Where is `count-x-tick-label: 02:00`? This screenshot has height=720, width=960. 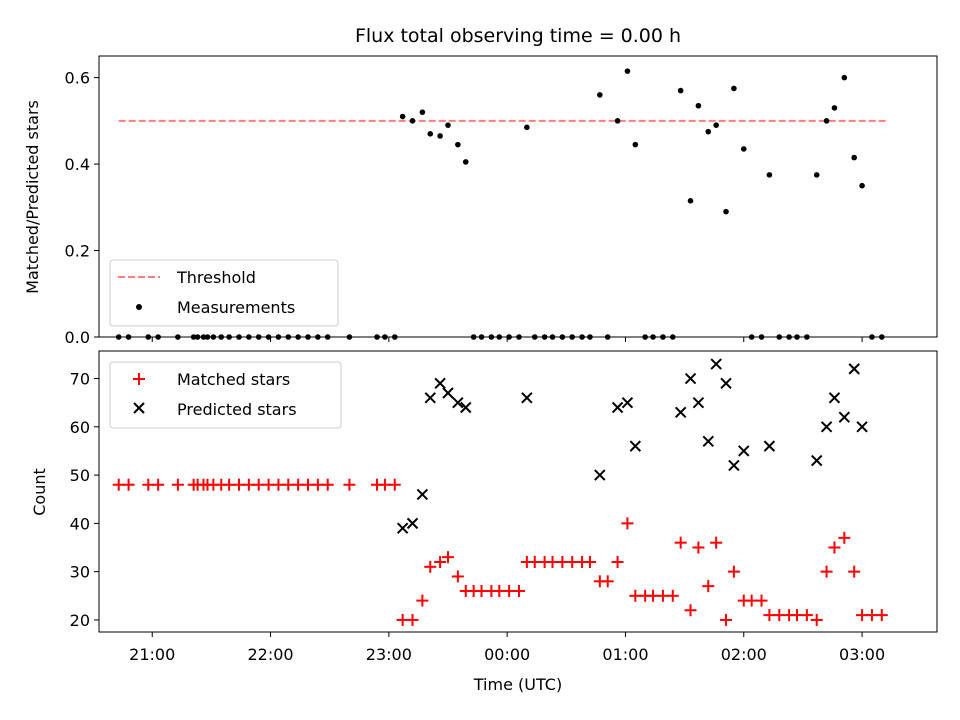 count-x-tick-label: 02:00 is located at coordinates (744, 654).